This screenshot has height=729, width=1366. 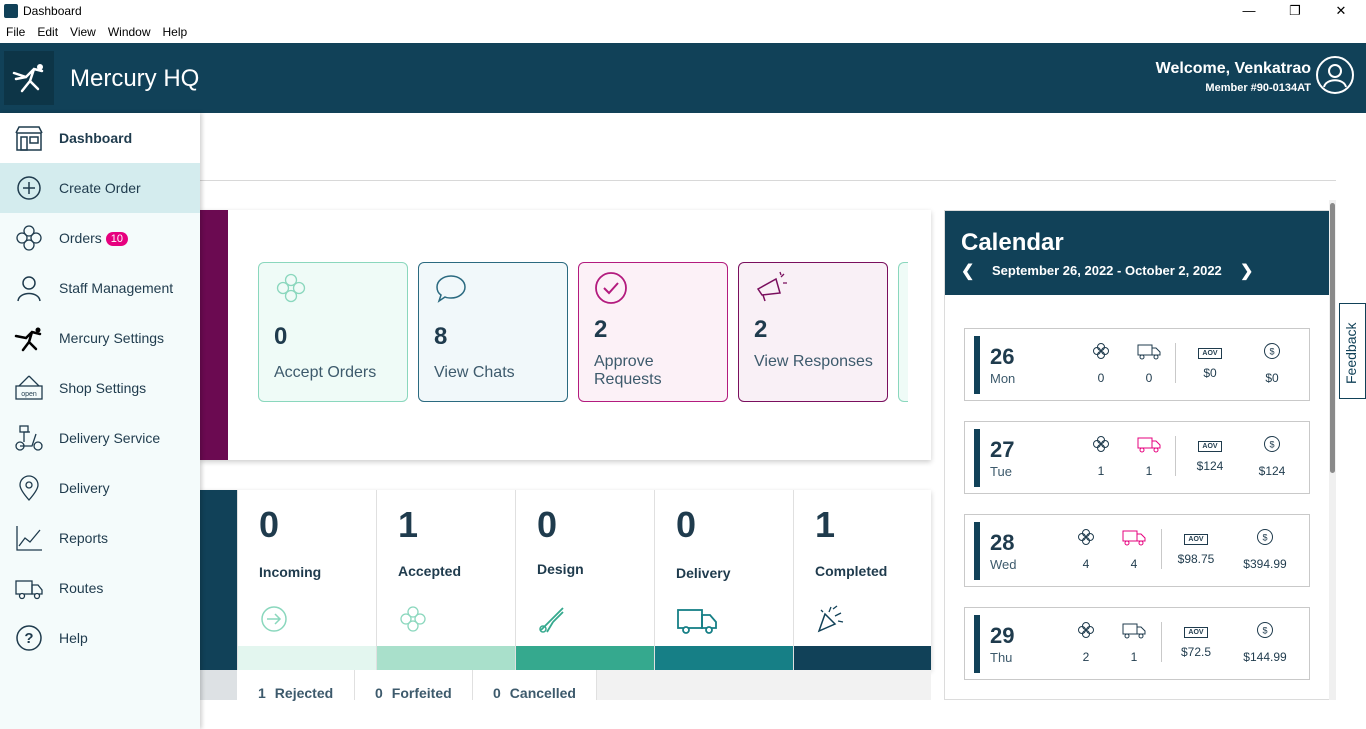 What do you see at coordinates (1137, 643) in the screenshot?
I see `calendar-day: 29 Thu 2 1 AOV $72.5 $ $144.99` at bounding box center [1137, 643].